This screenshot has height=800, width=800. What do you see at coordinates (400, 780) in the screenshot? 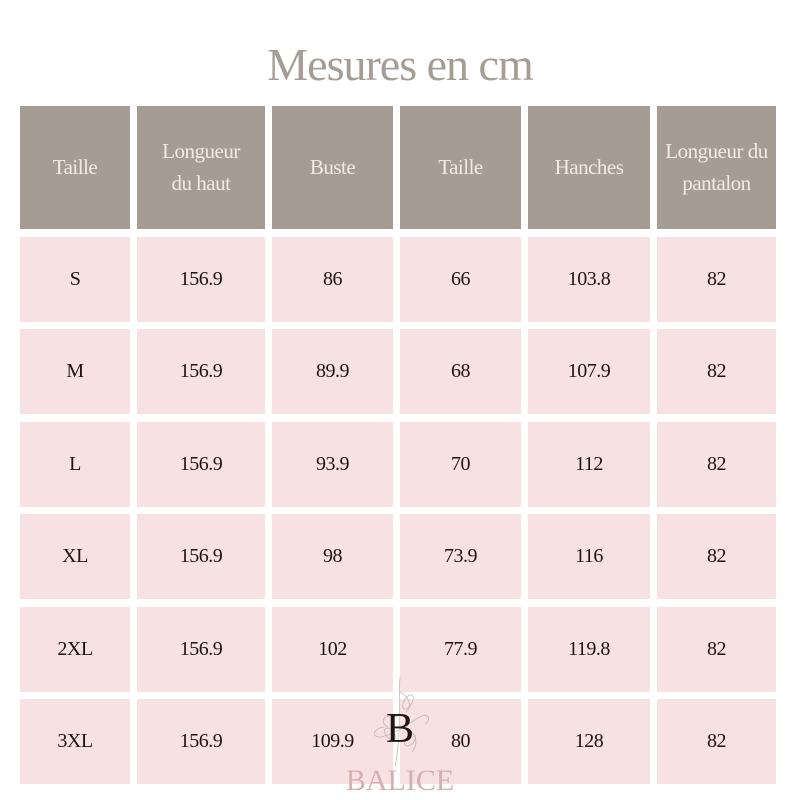
I see `brand-name: BALICE` at bounding box center [400, 780].